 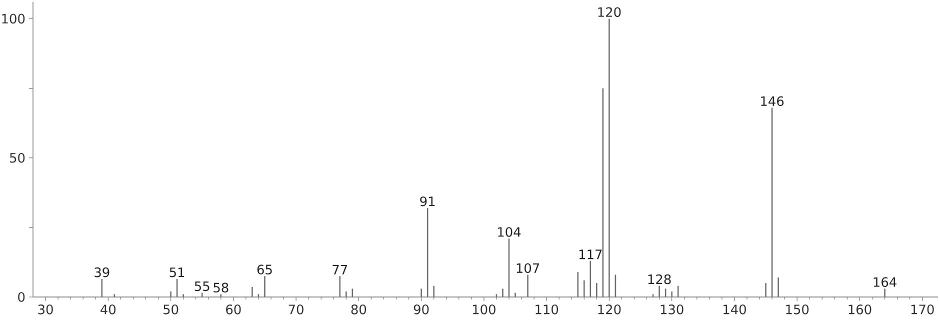 I want to click on annotation: 39, so click(x=102, y=272).